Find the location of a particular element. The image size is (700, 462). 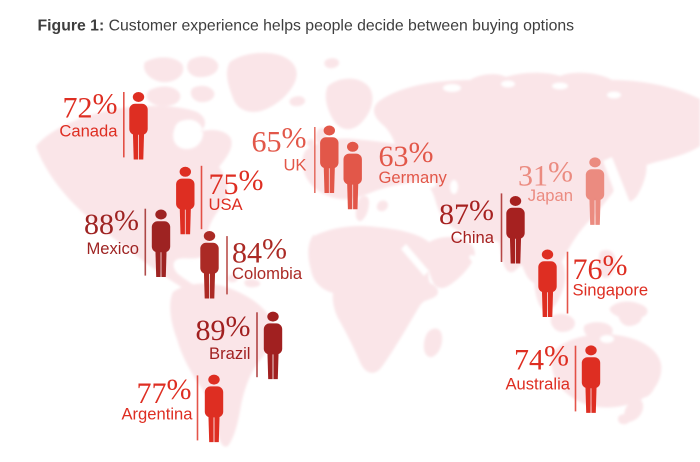

svg-text: 84% is located at coordinates (259, 251).